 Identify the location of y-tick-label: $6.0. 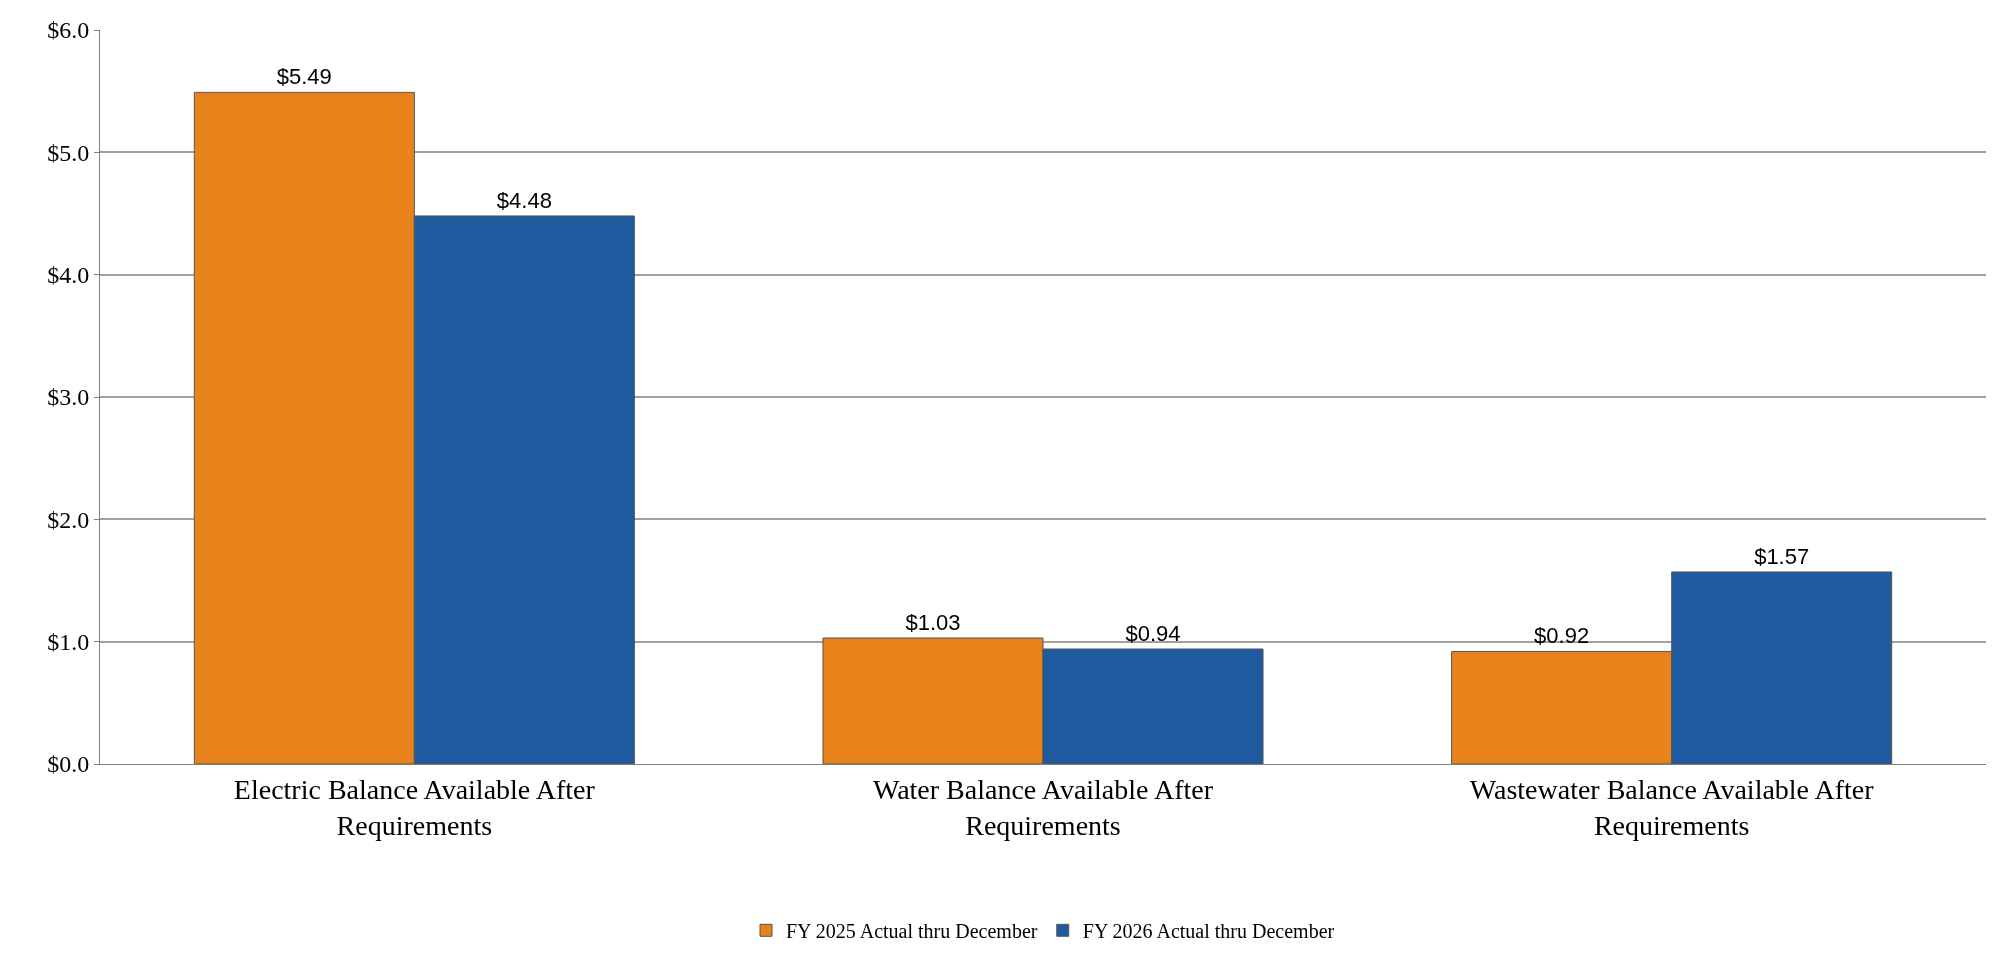
(68, 30).